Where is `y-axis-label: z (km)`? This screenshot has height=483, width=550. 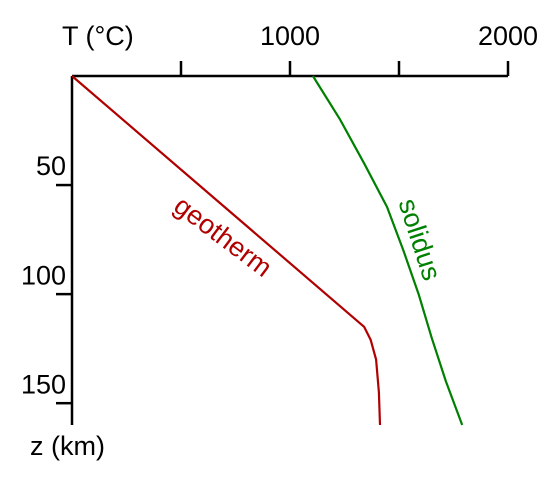 y-axis-label: z (km) is located at coordinates (67, 446).